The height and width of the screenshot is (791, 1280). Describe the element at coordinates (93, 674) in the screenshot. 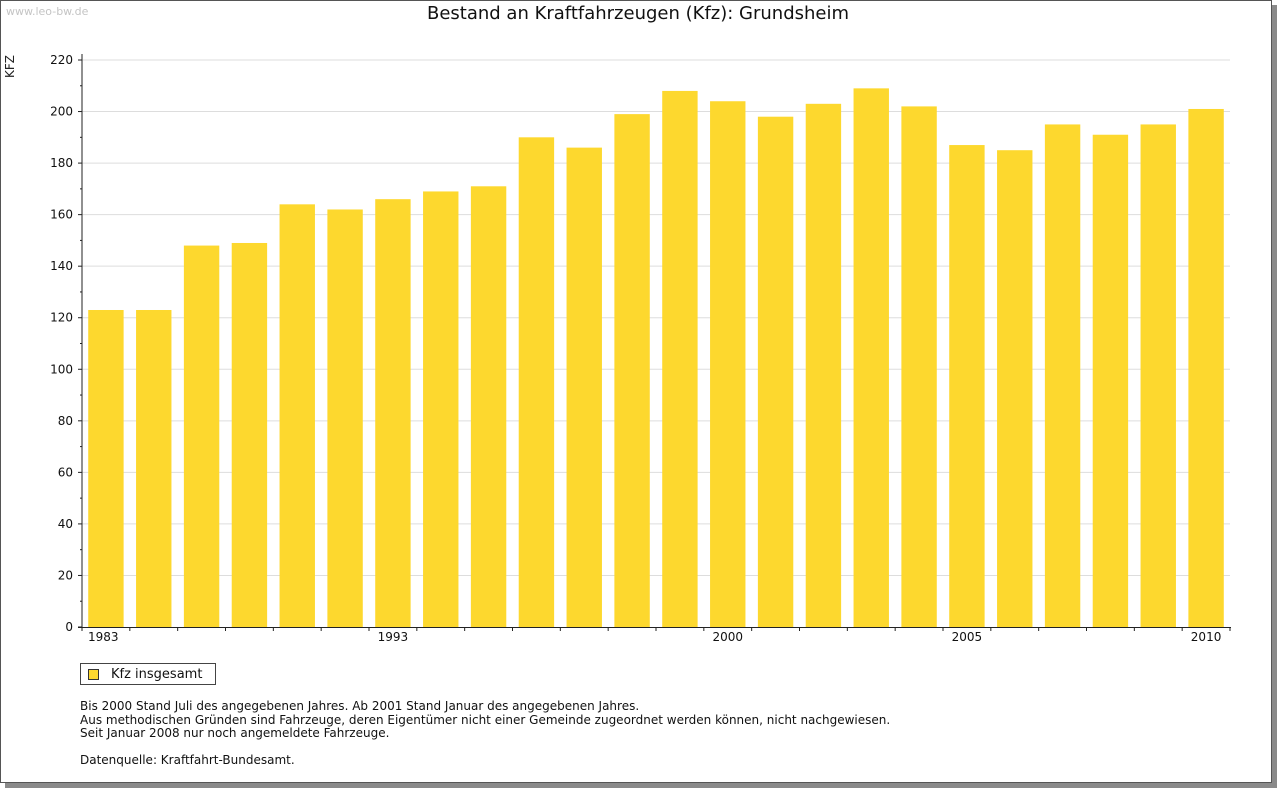

I see `legend-swatch-icon` at that location.